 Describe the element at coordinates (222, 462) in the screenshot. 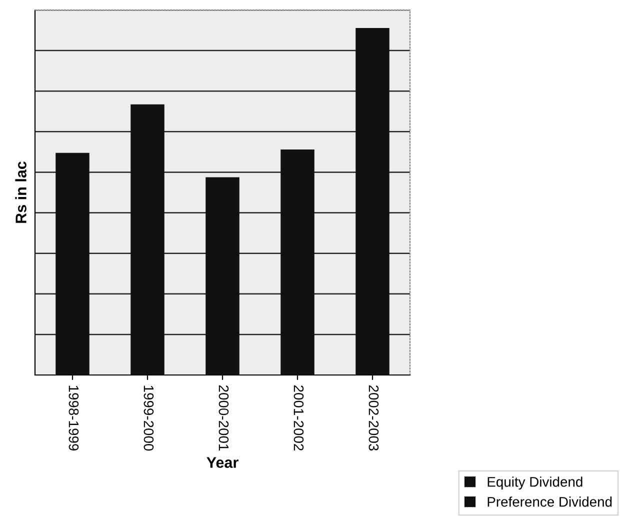

I see `x-axis-title: Year` at that location.